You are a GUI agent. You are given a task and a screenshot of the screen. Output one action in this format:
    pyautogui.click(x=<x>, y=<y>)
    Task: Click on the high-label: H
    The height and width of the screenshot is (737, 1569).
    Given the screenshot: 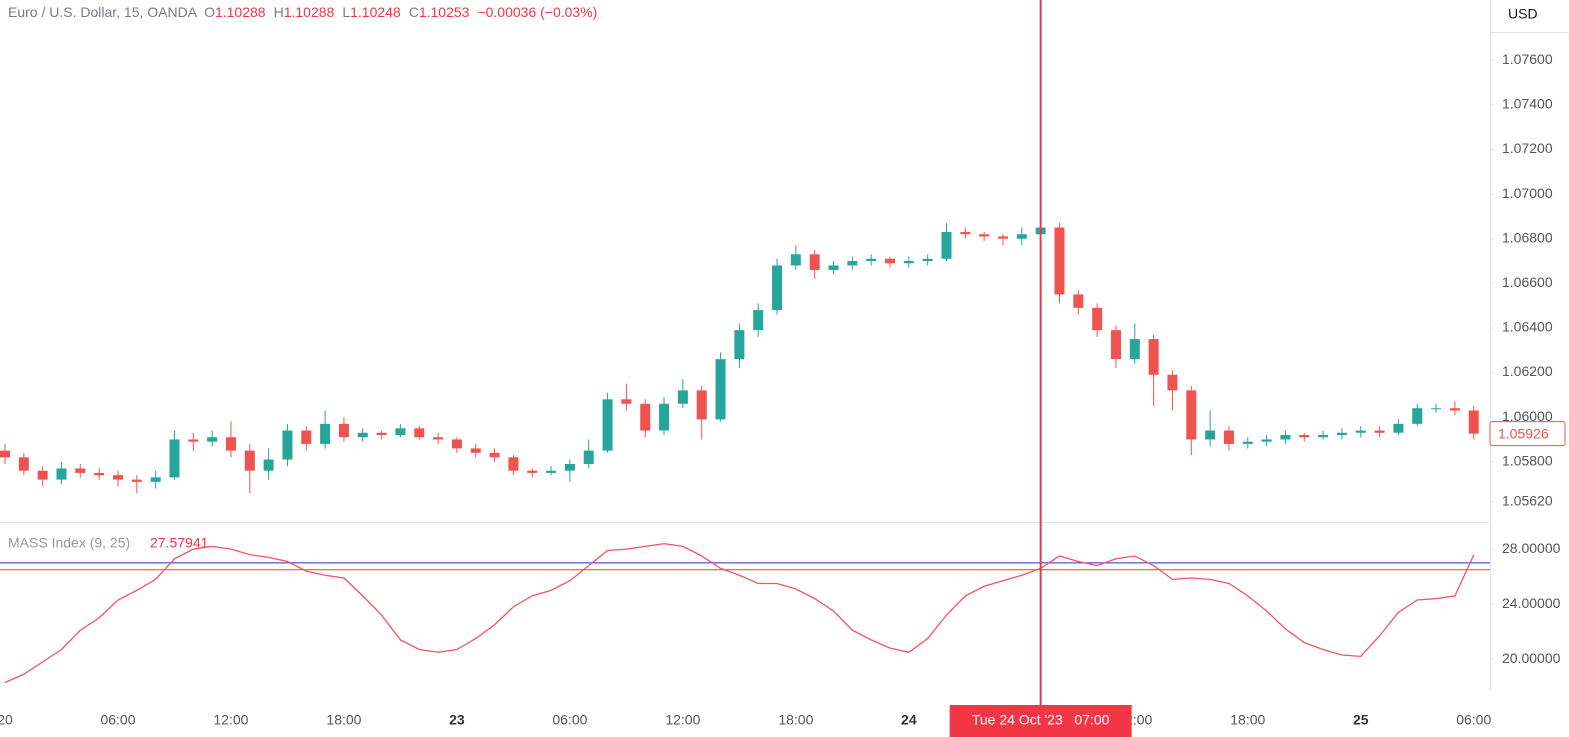 What is the action you would take?
    pyautogui.click(x=278, y=12)
    